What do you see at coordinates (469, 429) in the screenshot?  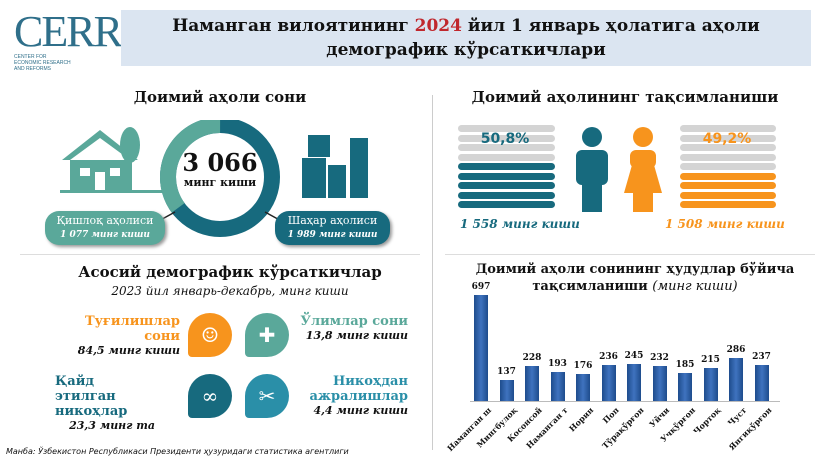 I see `category-label: Наманган ш` at bounding box center [469, 429].